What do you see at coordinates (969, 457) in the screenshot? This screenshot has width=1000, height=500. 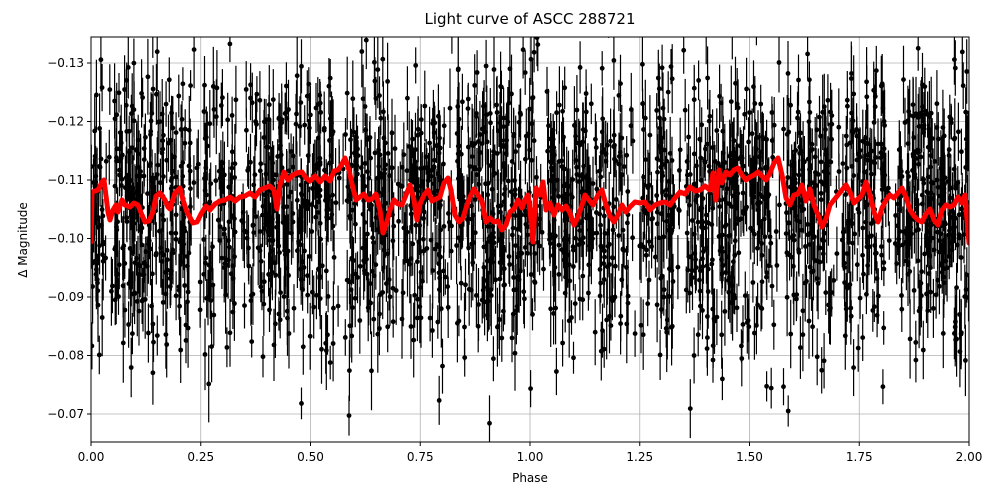 I see `x-tick-label: 2.00` at bounding box center [969, 457].